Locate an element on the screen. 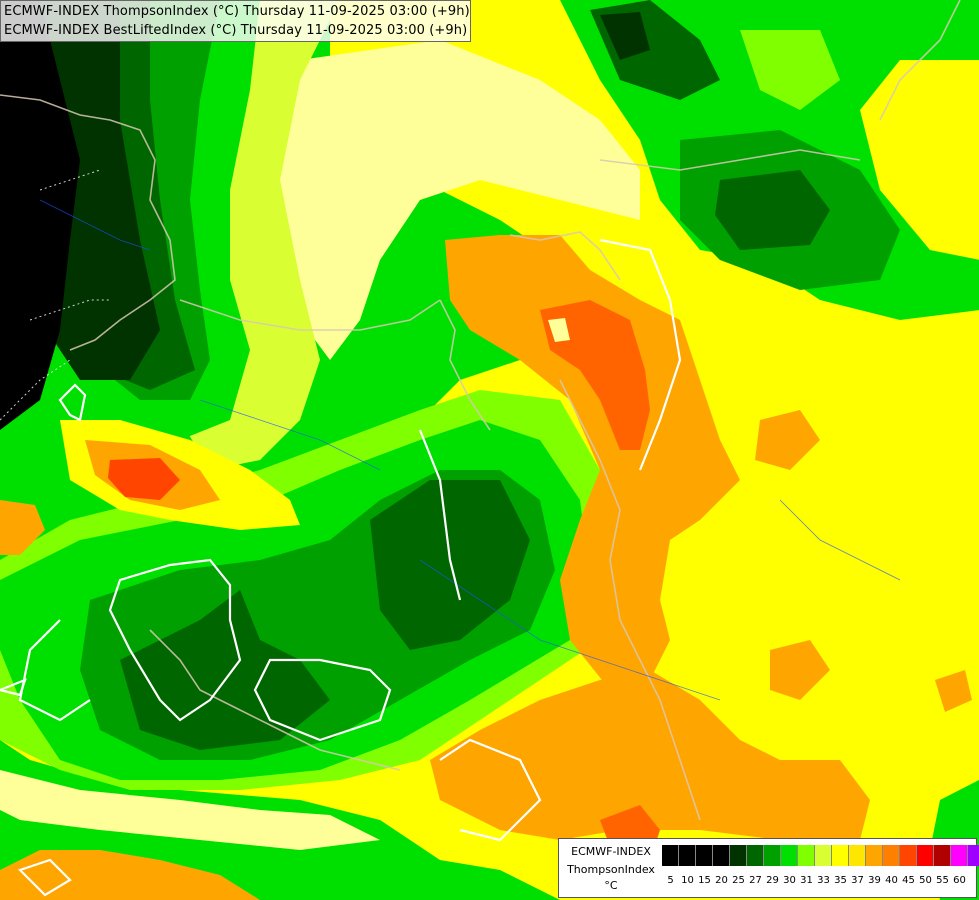  legend-tick-label: 60 is located at coordinates (959, 880).